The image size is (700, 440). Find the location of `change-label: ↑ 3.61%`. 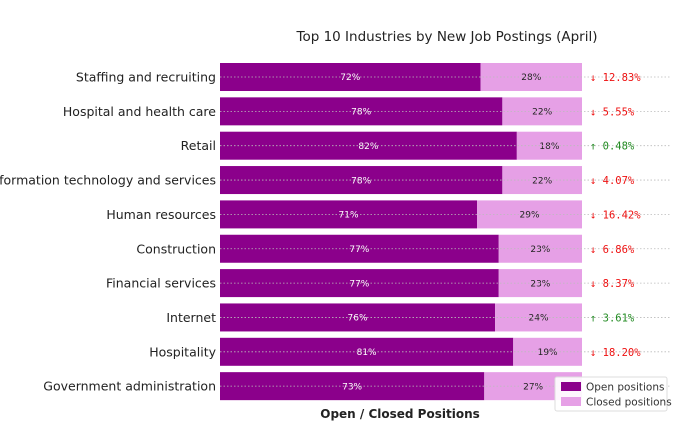

change-label: ↑ 3.61% is located at coordinates (612, 318).